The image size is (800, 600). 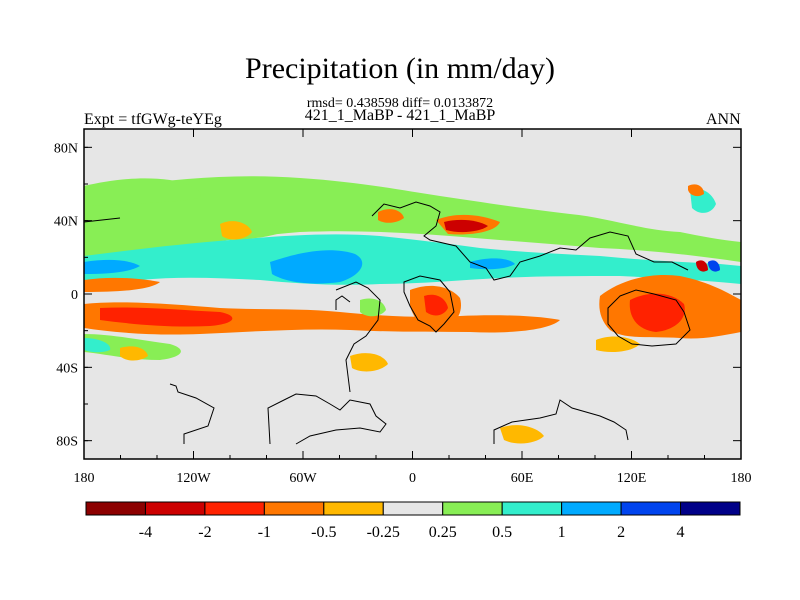 I want to click on x-tick-label: 120E, so click(x=632, y=478).